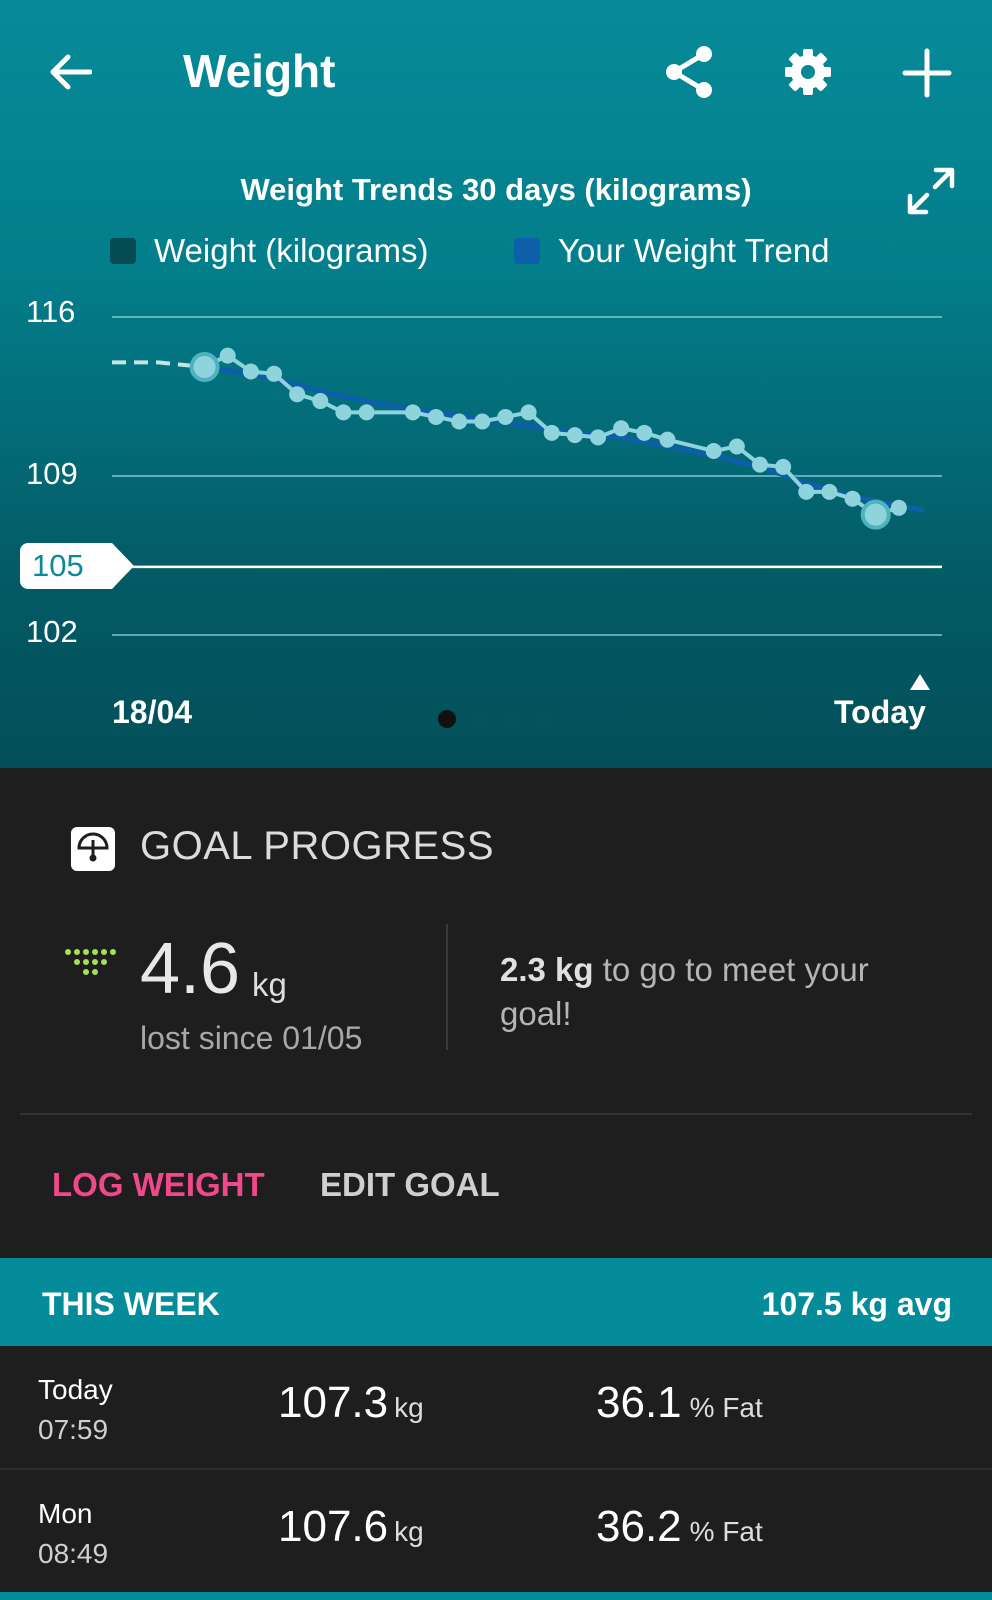  I want to click on add-button, so click(927, 73).